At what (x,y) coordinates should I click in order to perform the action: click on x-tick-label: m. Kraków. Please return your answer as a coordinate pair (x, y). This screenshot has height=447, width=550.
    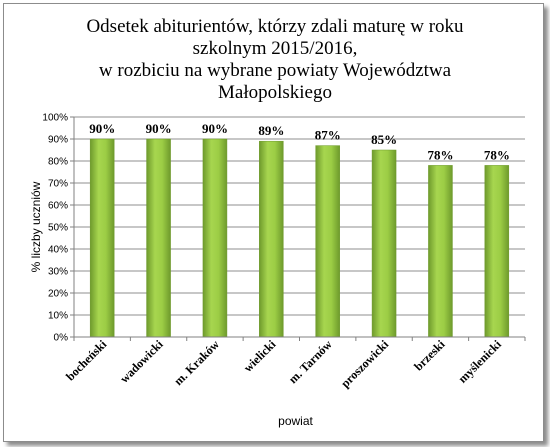
    Looking at the image, I should click on (196, 362).